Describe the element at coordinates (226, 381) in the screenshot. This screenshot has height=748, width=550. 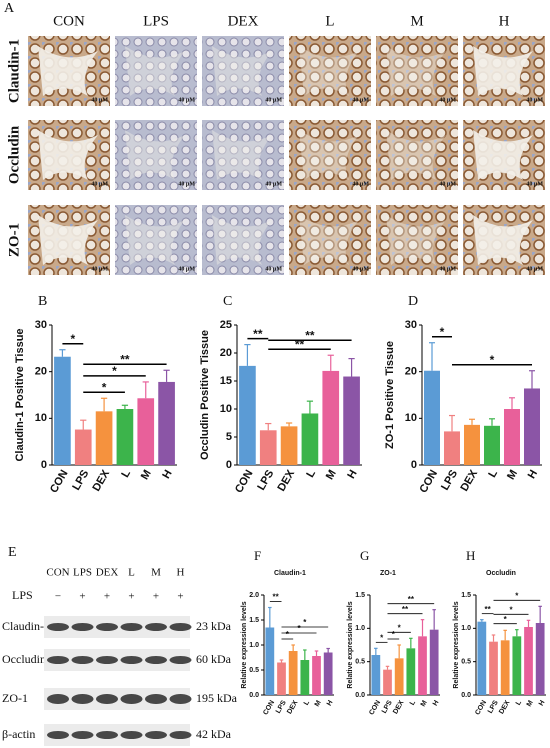
I see `y-tick-label: 15` at that location.